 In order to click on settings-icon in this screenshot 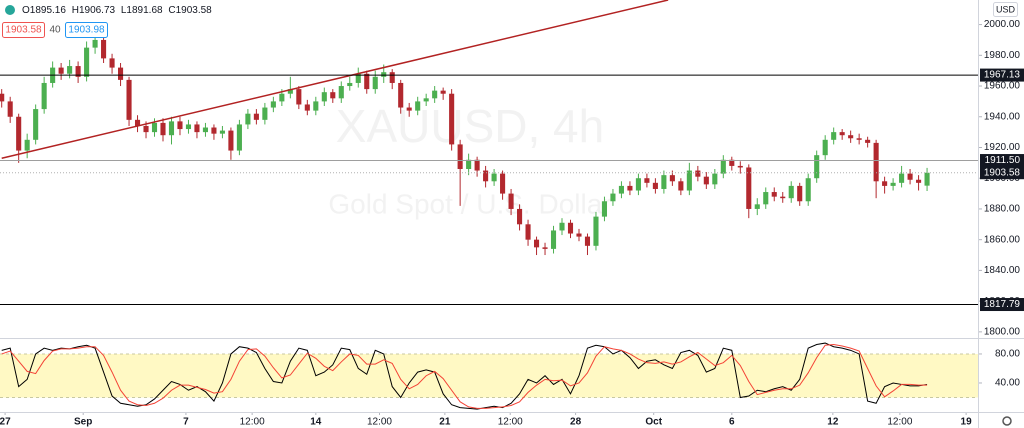, I will do `click(1007, 421)`.